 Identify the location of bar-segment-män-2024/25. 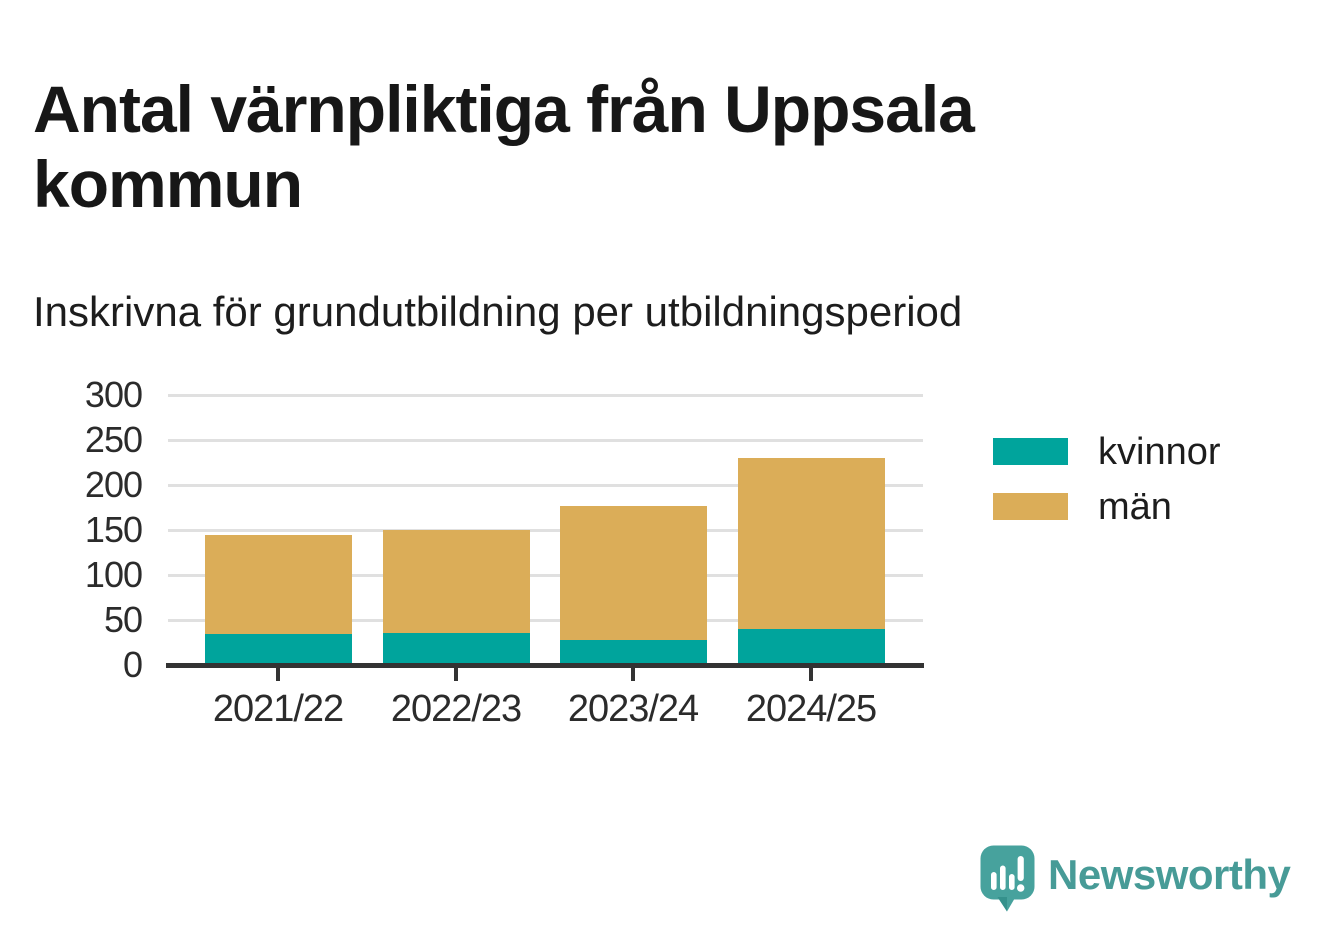
(811, 543).